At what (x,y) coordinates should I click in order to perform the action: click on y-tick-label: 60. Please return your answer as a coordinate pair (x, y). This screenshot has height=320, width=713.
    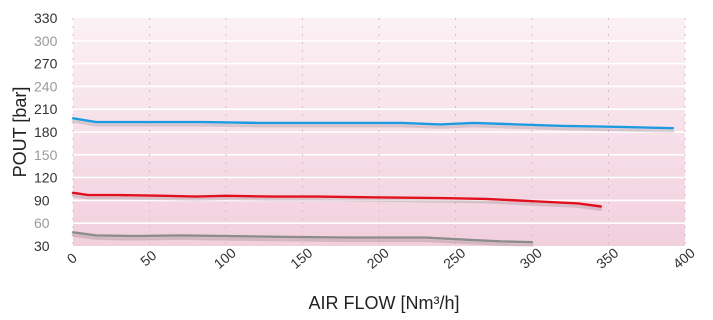
    Looking at the image, I should click on (42, 223).